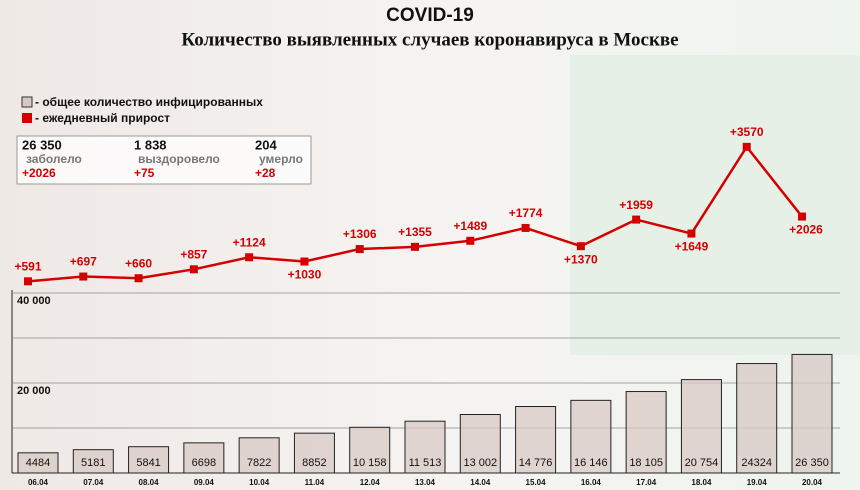  Describe the element at coordinates (536, 482) in the screenshot. I see `x-tick-label: 15.04` at that location.